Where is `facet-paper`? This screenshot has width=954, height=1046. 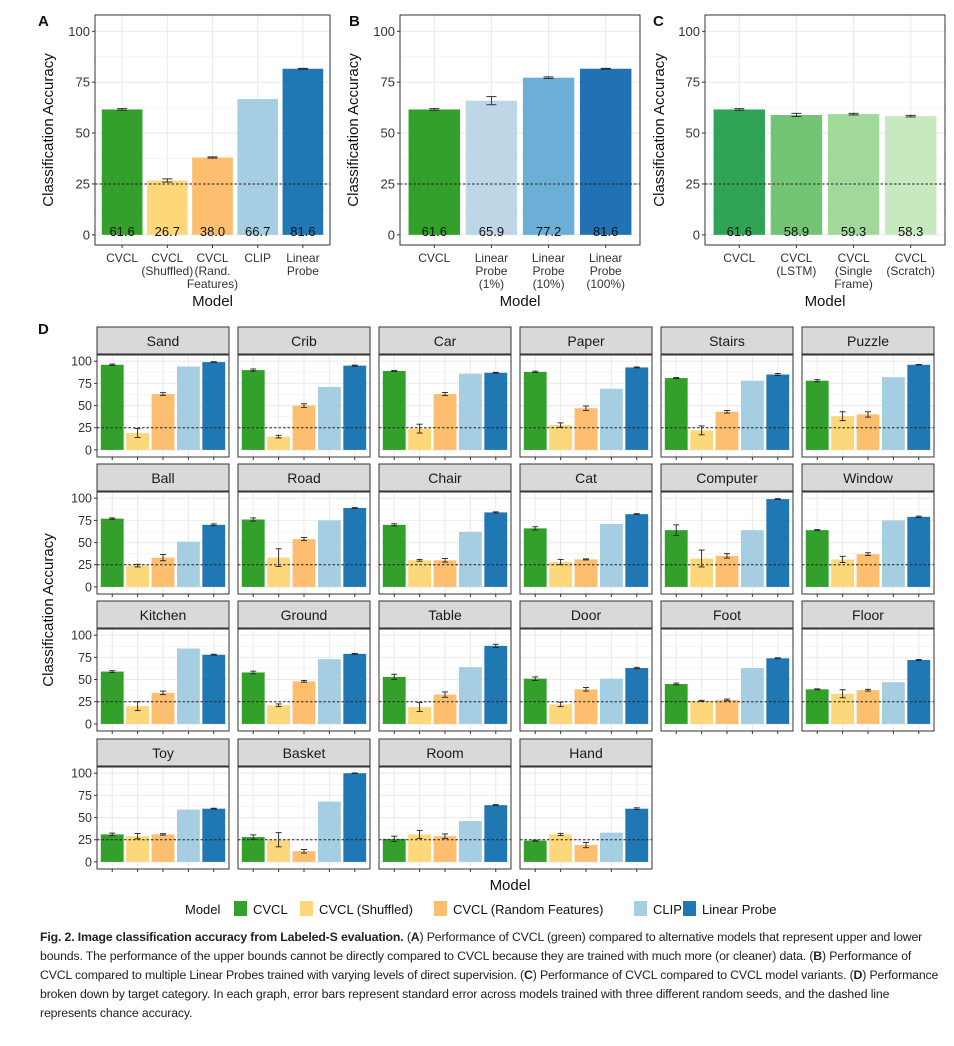
facet-paper is located at coordinates (586, 407).